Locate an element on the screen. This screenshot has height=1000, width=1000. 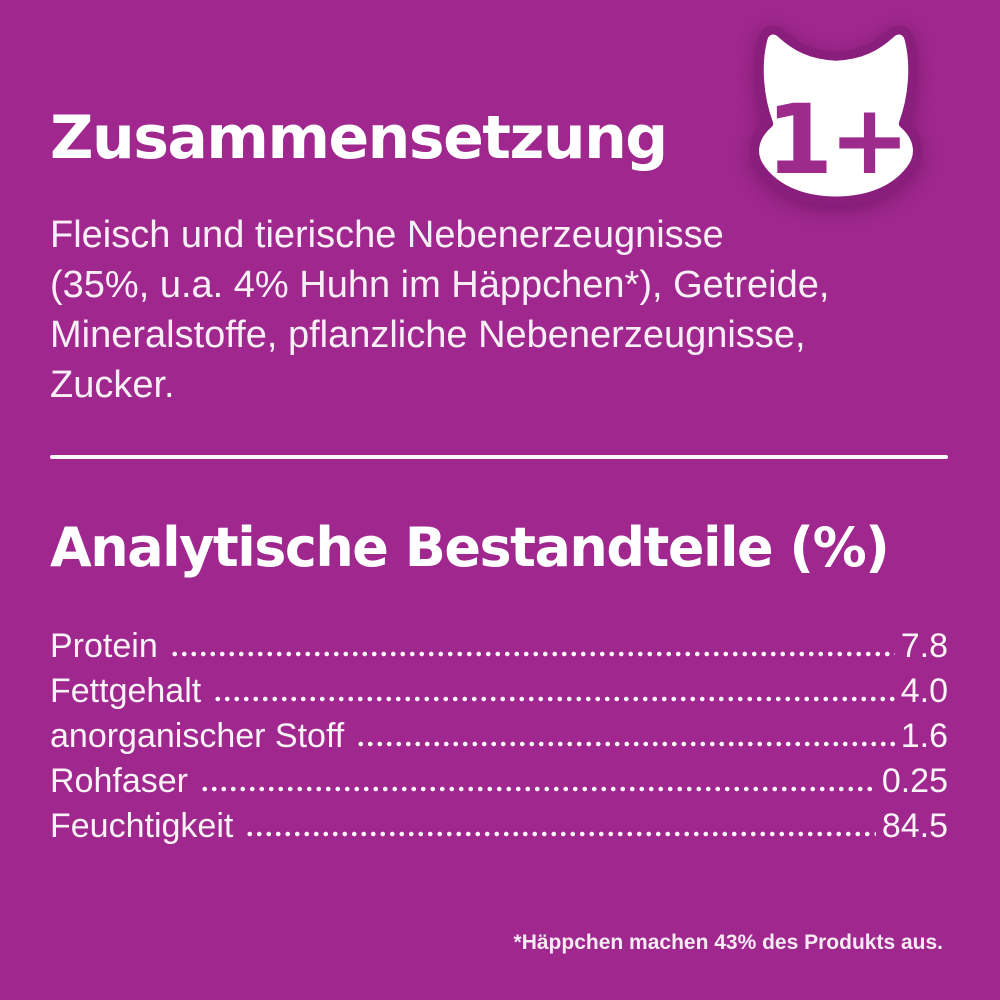
table-row: Feuchtigkeit 84.5 is located at coordinates (499, 822).